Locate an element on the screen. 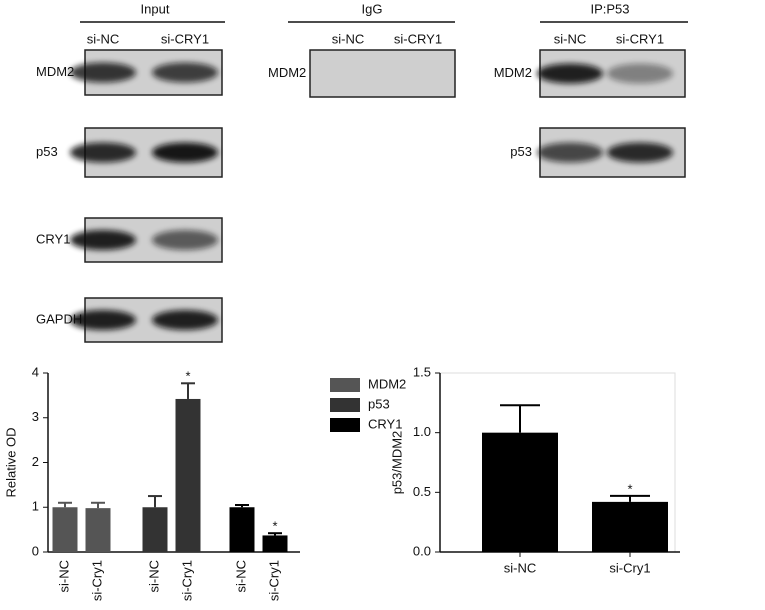  y-tick-label: 1.5 is located at coordinates (422, 371).